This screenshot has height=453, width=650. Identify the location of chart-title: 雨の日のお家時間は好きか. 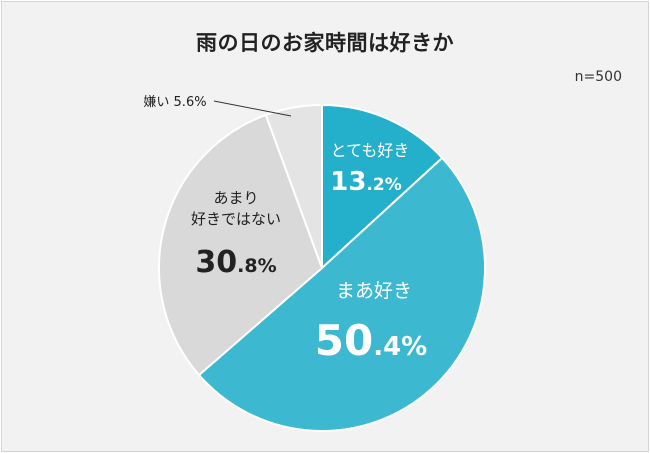
(325, 43).